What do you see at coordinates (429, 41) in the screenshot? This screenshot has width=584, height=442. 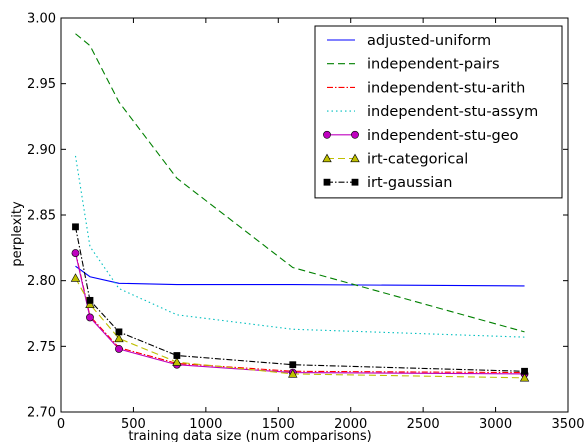 I see `legend-label-adjusted-uniform: adjusted-uniform` at bounding box center [429, 41].